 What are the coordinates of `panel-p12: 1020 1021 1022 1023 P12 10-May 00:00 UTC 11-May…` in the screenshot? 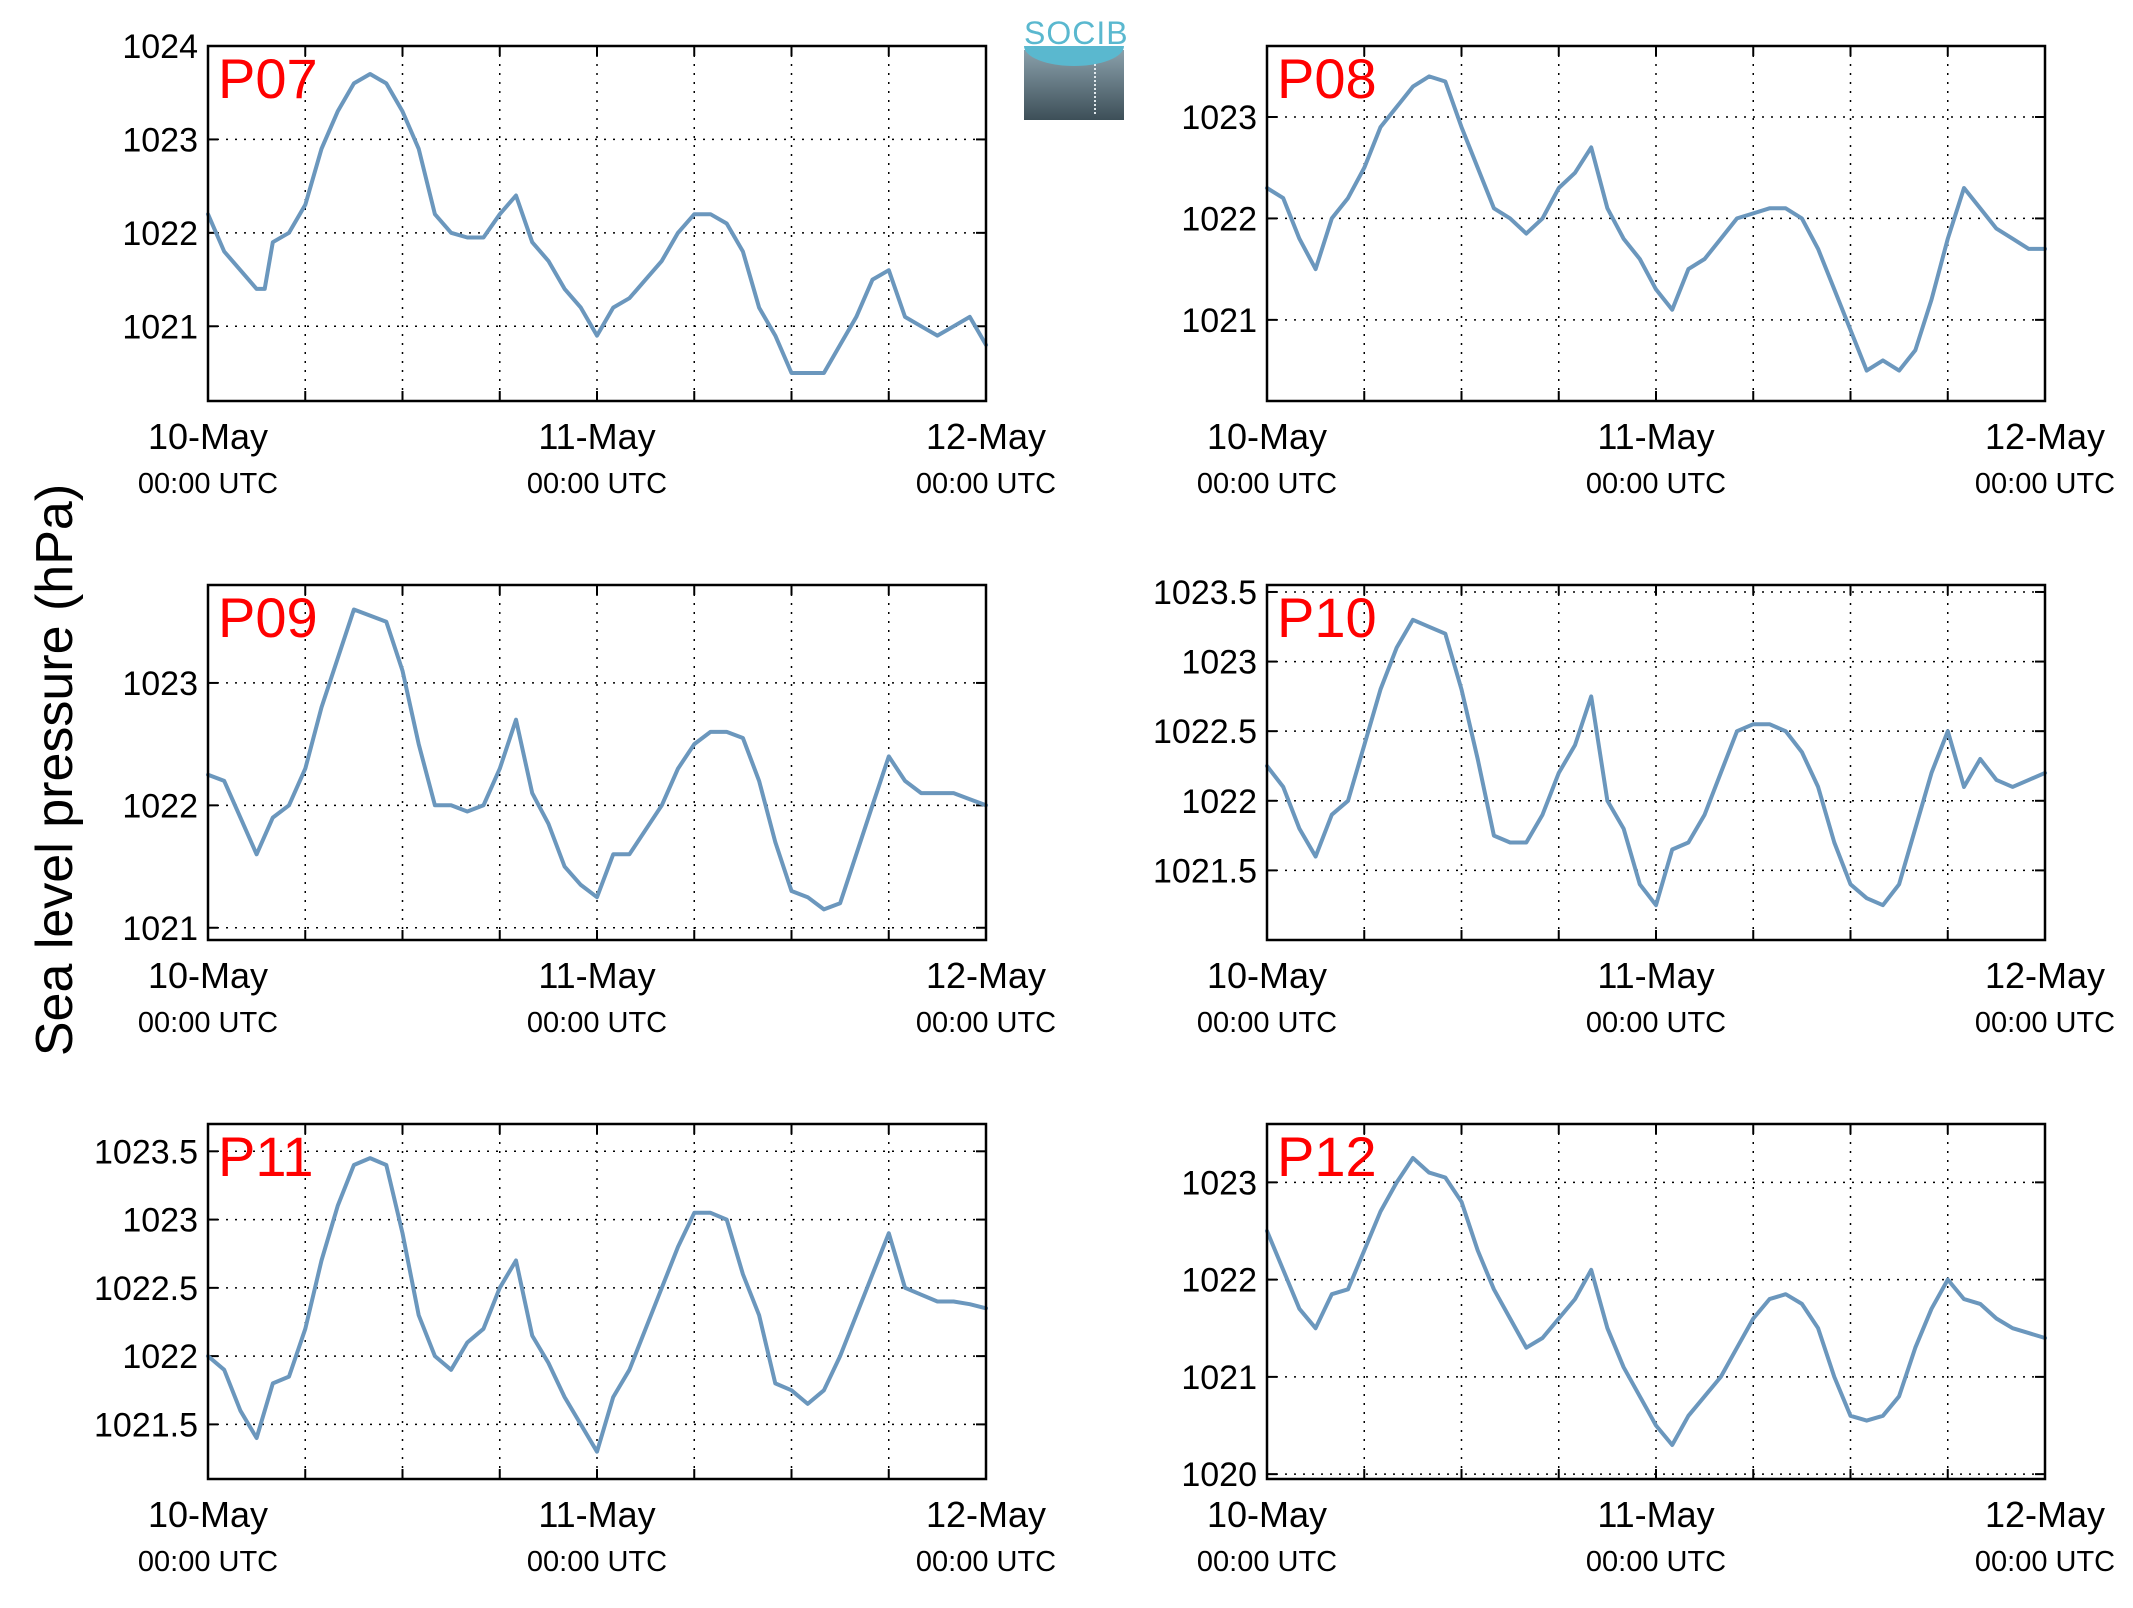 It's located at (1648, 1350).